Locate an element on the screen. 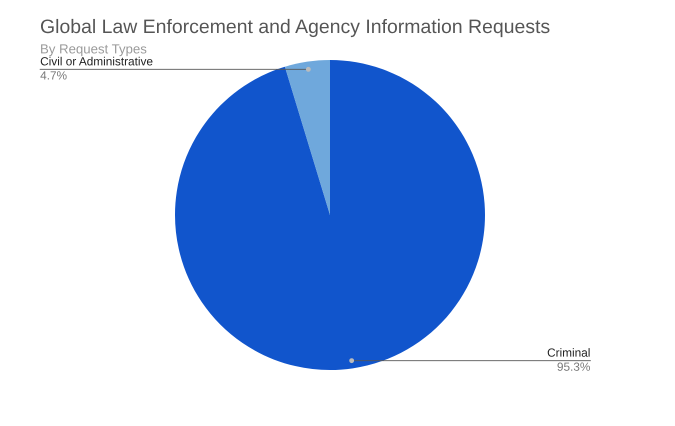 The width and height of the screenshot is (675, 426). slice-label: Civil or Administrative is located at coordinates (96, 61).